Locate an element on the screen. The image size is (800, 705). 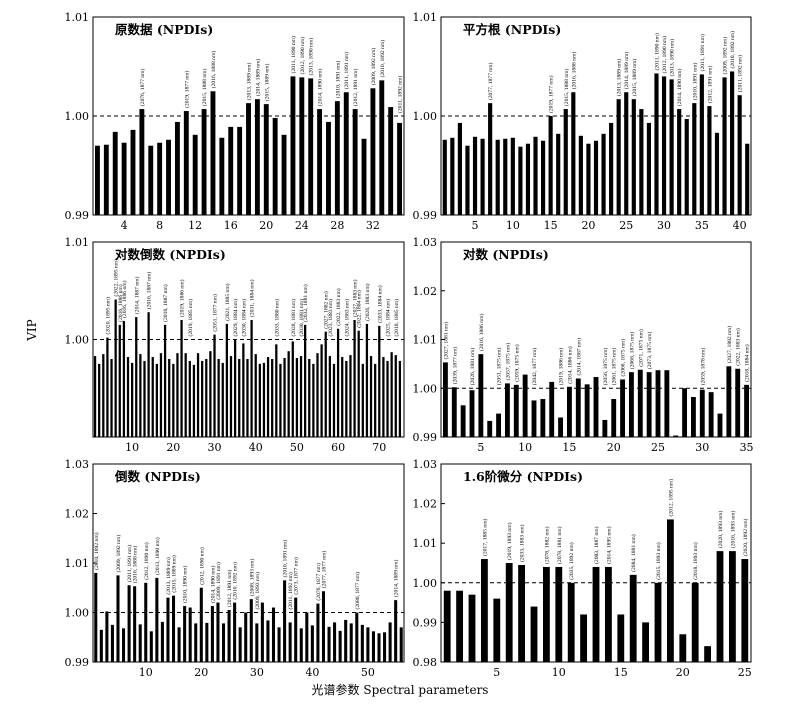
x-tick-label: 28 is located at coordinates (337, 225).